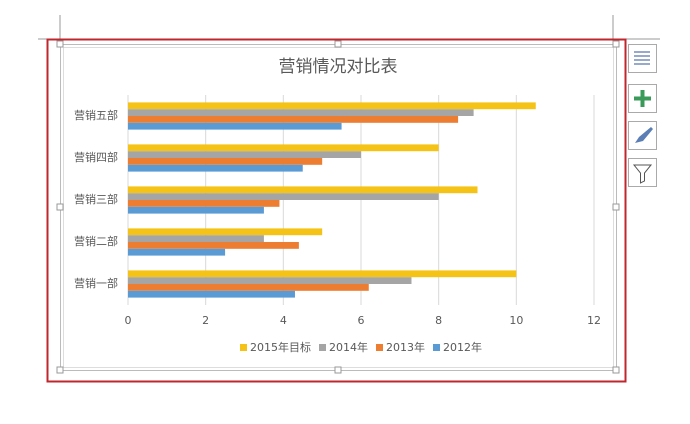  Describe the element at coordinates (642, 115) in the screenshot. I see `side-buttons` at that location.